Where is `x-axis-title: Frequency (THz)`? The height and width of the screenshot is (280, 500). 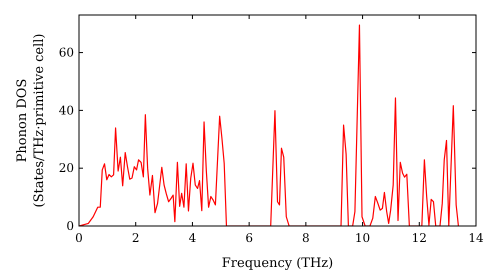 x-axis-title: Frequency (THz) is located at coordinates (278, 263).